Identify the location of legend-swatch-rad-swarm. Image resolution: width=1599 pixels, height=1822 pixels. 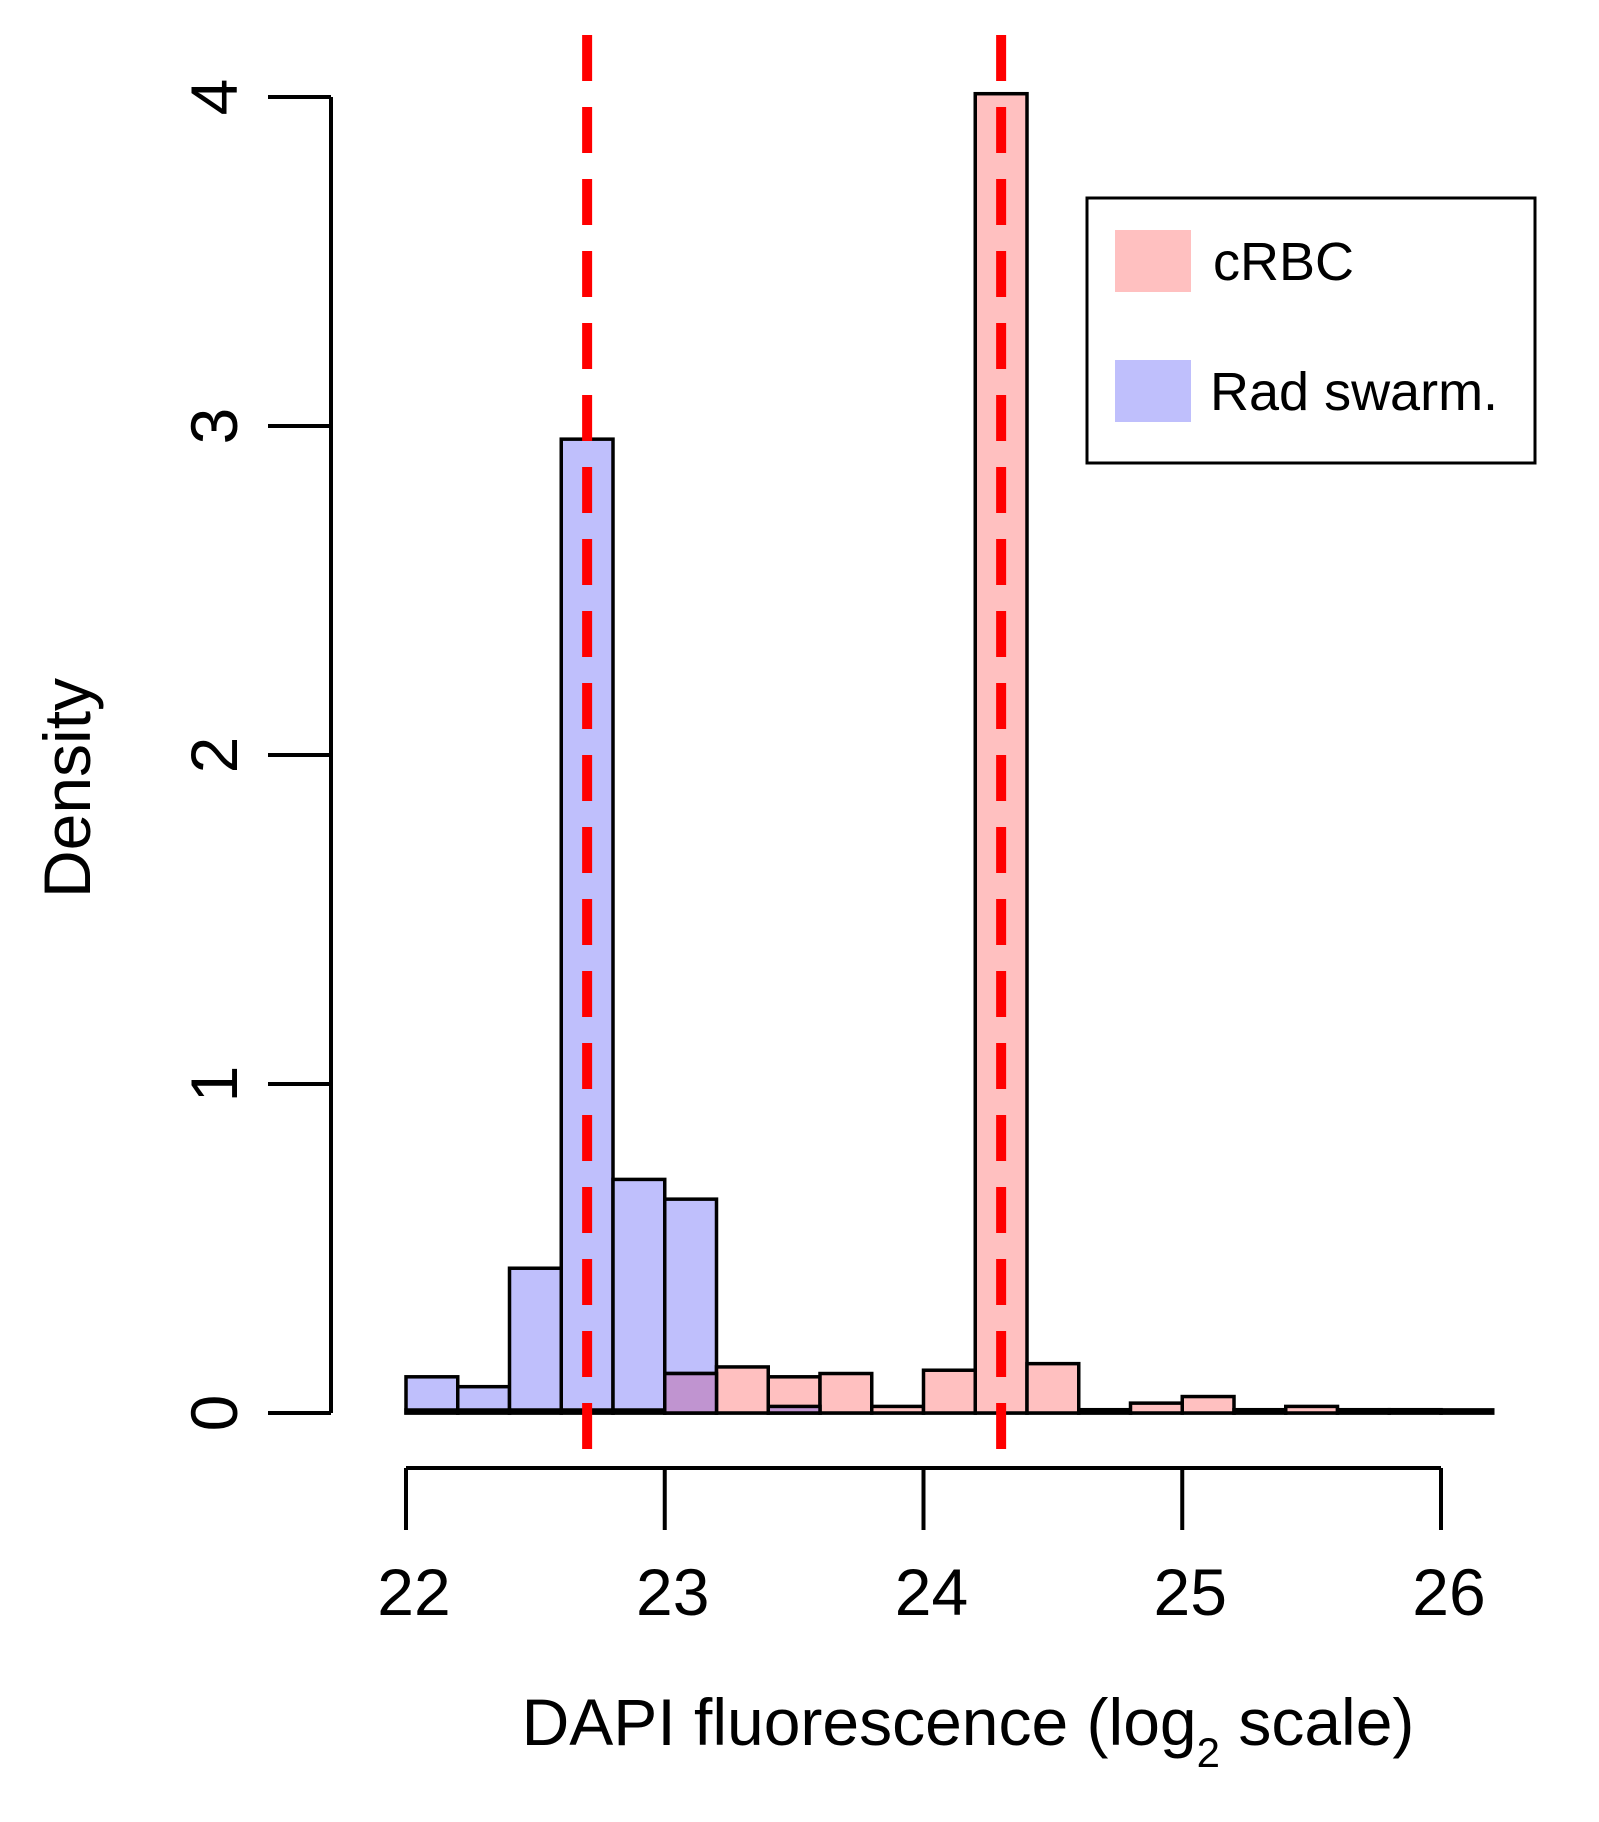
(1153, 391).